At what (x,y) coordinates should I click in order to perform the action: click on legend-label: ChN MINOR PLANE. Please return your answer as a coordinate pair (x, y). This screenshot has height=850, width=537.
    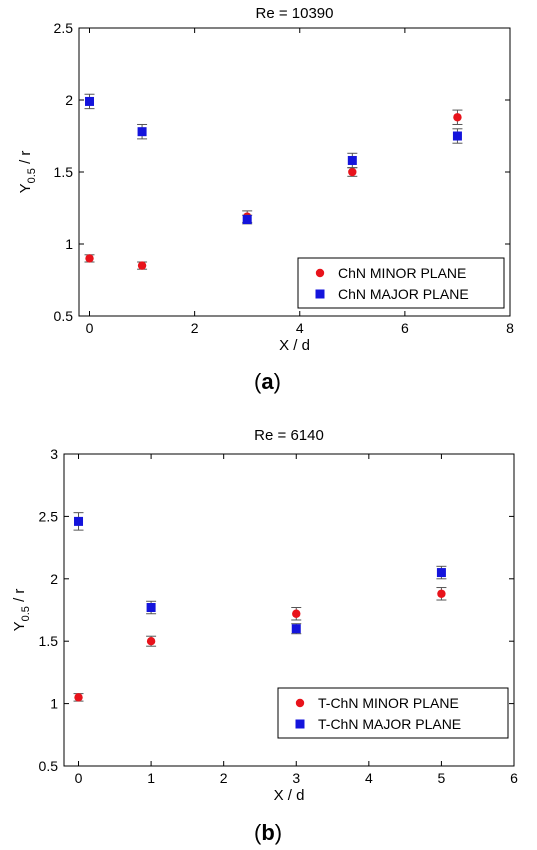
    Looking at the image, I should click on (402, 273).